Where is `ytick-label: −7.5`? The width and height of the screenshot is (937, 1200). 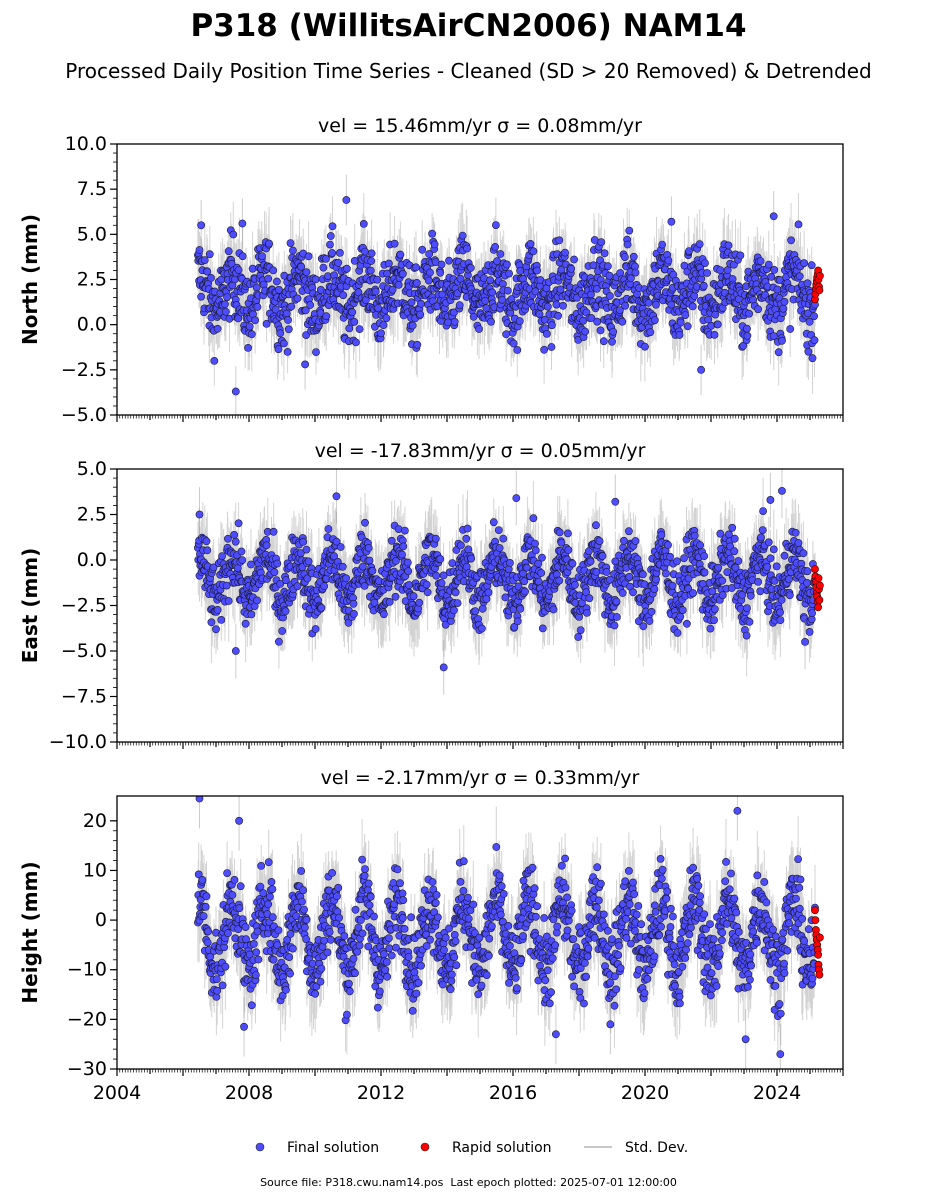
ytick-label: −7.5 is located at coordinates (84, 697).